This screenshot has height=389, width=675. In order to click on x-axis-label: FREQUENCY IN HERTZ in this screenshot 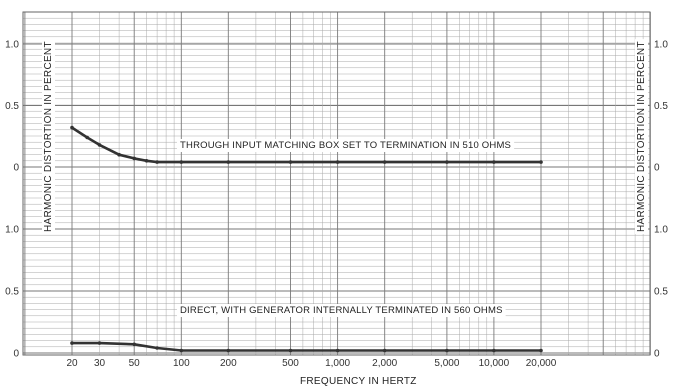, I will do `click(358, 381)`.